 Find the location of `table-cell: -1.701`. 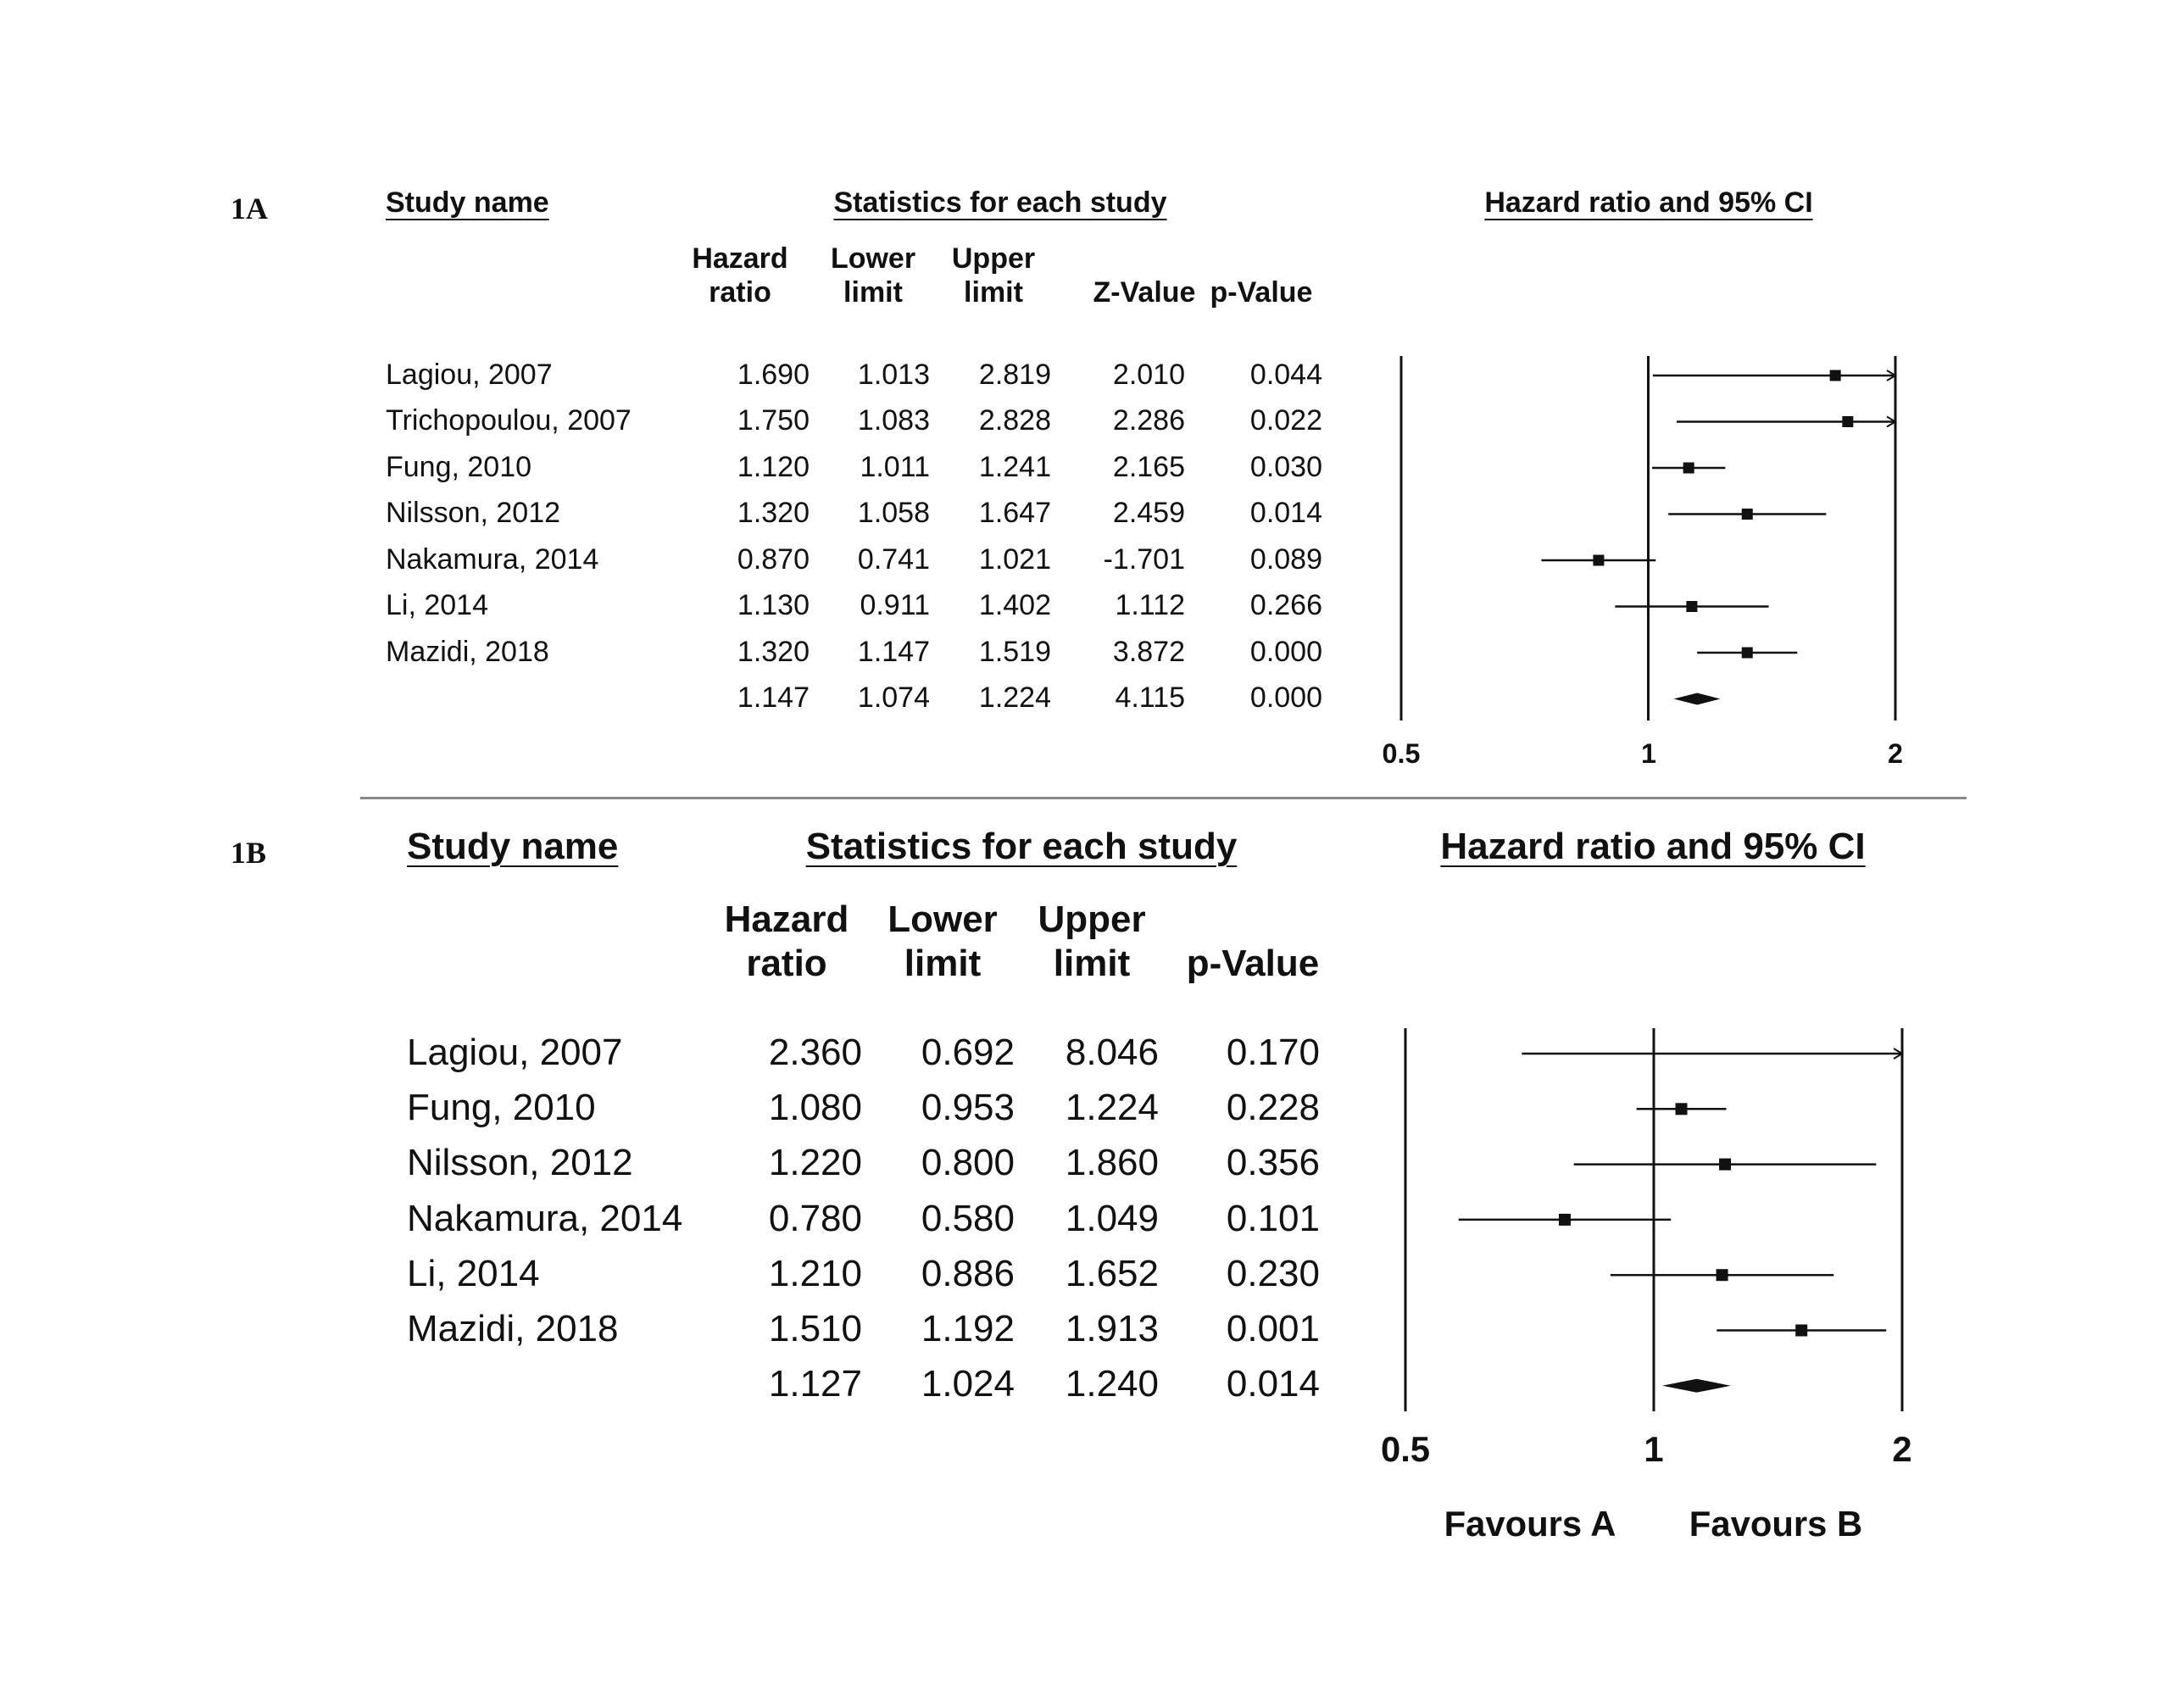

table-cell: -1.701 is located at coordinates (1144, 559).